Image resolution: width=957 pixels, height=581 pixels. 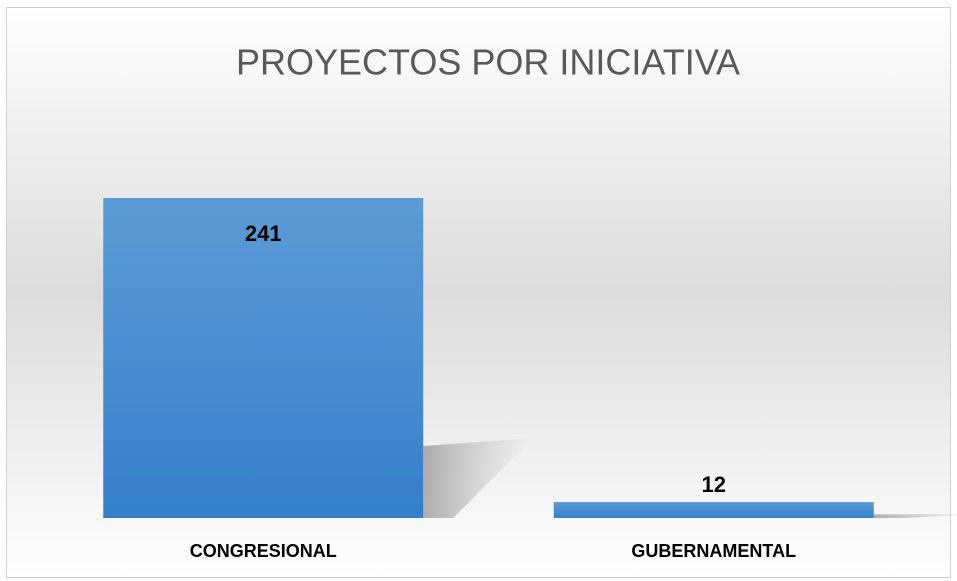 I want to click on data-label: 241, so click(x=263, y=233).